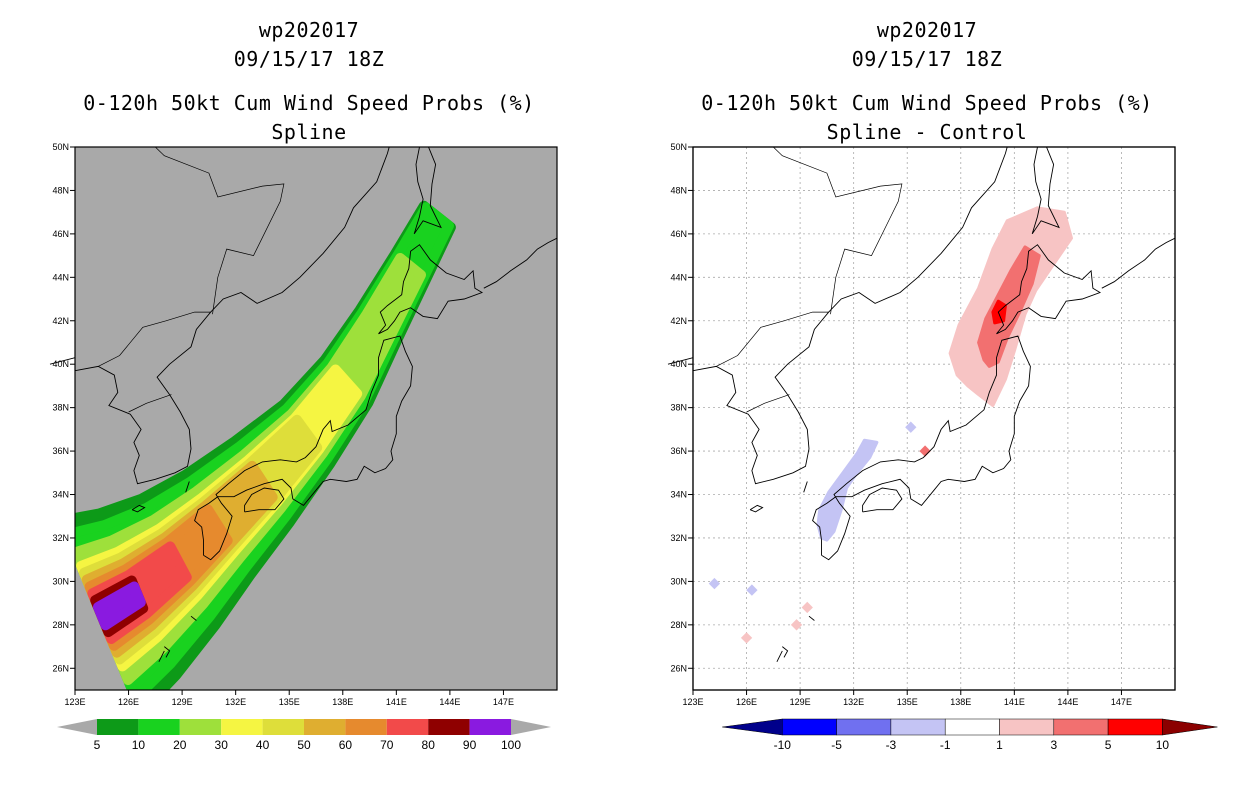 The image size is (1236, 800). Describe the element at coordinates (470, 745) in the screenshot. I see `colorbar-label: 90` at that location.